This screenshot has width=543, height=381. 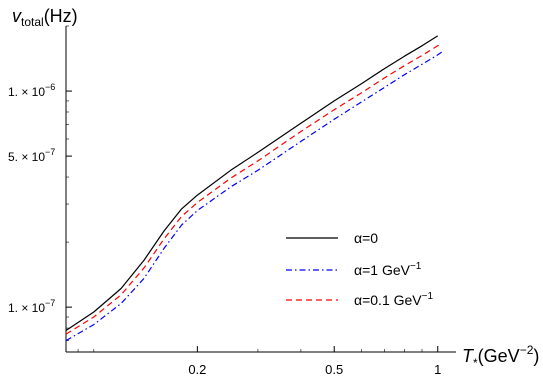 I want to click on legend: α=0 α=1 GeV−1 α=0.1 GeV−1, so click(x=359, y=269).